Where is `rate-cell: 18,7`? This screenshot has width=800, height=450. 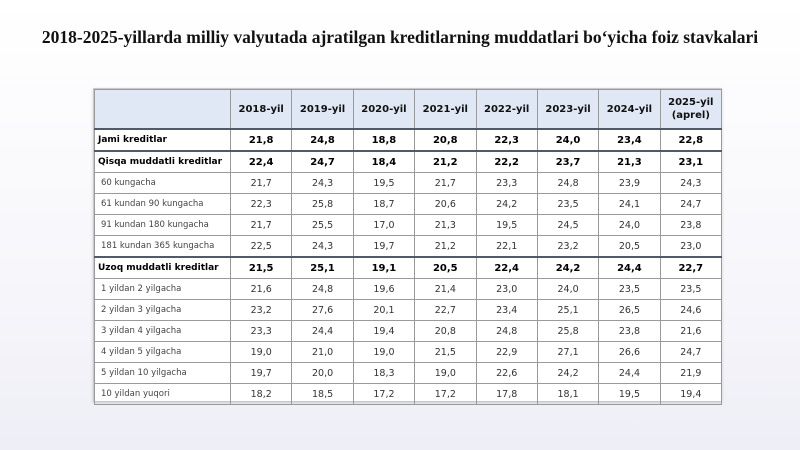
rate-cell: 18,7 is located at coordinates (384, 204).